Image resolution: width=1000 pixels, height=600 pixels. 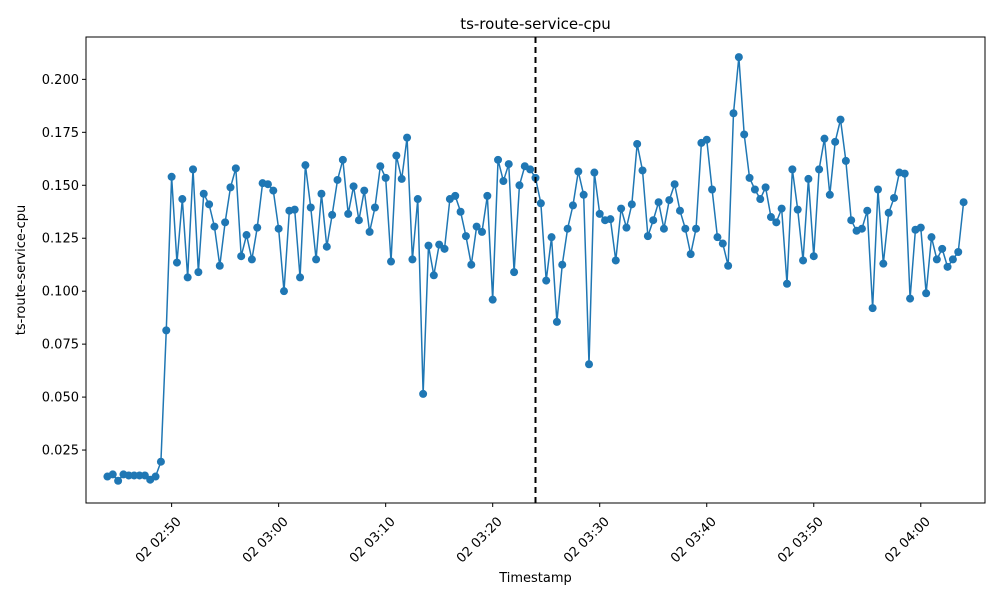 I want to click on x-tick-label: 02 03:30, so click(x=587, y=540).